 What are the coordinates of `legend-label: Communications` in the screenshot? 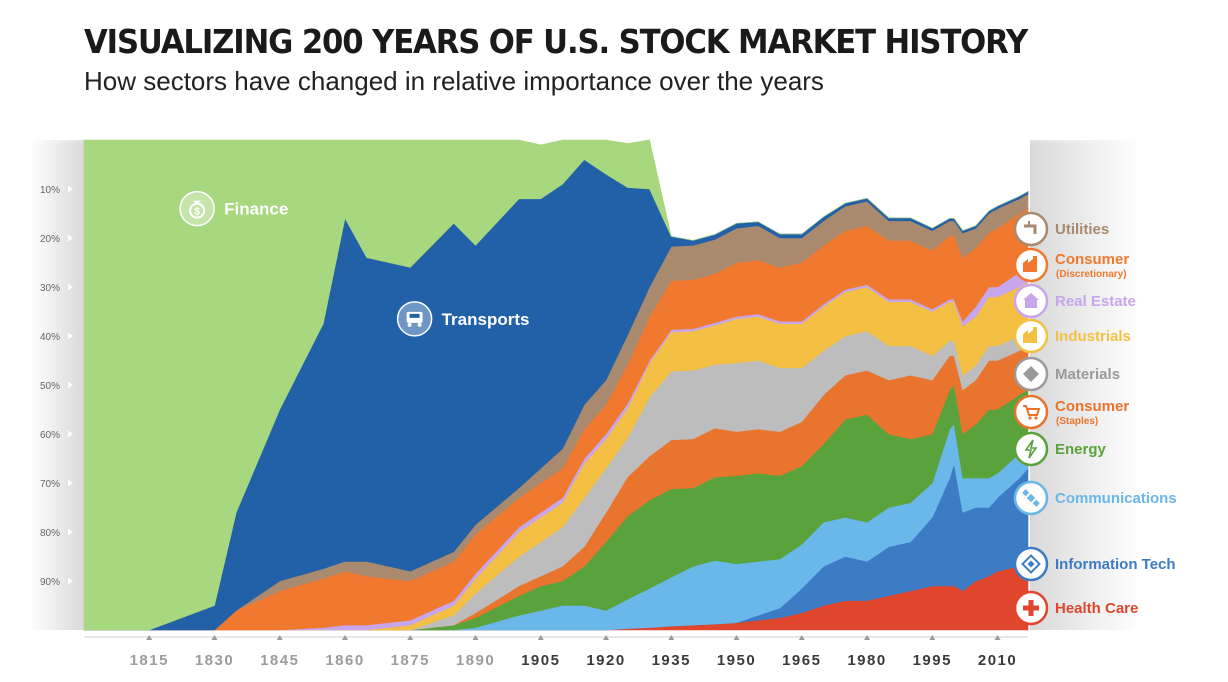 It's located at (1116, 498).